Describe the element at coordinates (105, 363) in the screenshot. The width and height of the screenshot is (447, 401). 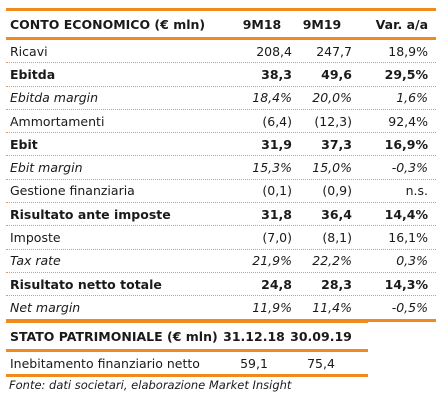
I see `row-label: Inebitamento finanziario netto` at that location.